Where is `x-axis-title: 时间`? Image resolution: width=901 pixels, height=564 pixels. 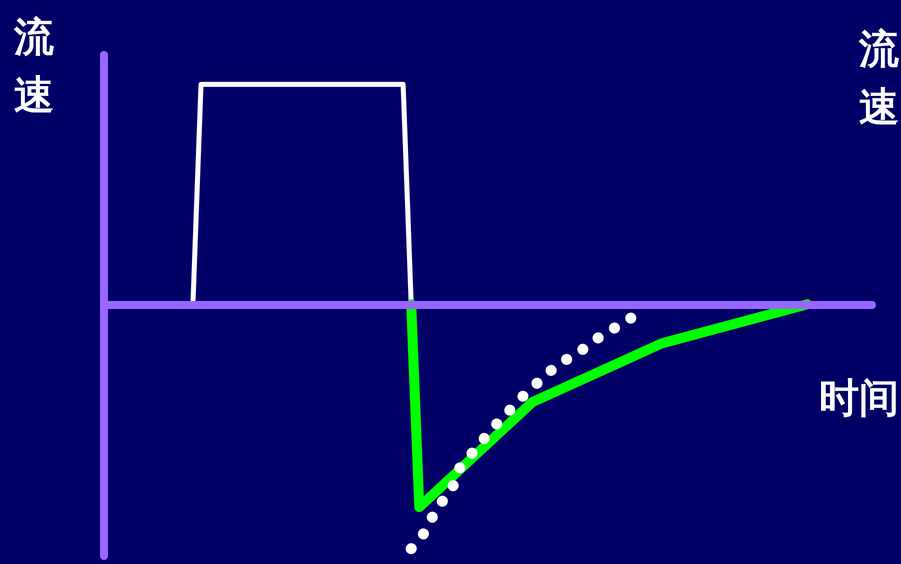
x-axis-title: 时间 is located at coordinates (859, 398).